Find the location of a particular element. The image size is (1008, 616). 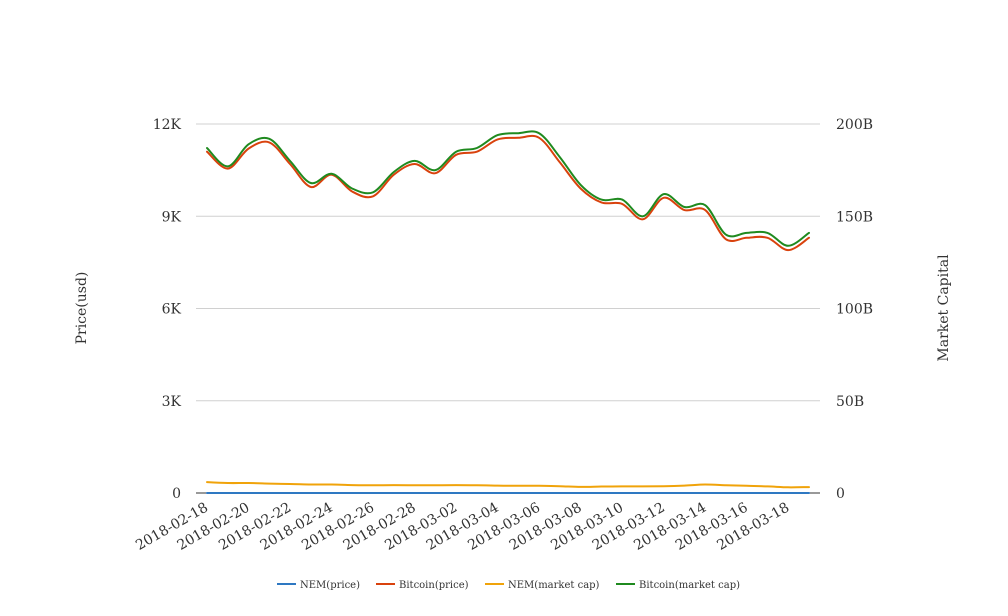

y-right-tick-label: 150B is located at coordinates (854, 217).